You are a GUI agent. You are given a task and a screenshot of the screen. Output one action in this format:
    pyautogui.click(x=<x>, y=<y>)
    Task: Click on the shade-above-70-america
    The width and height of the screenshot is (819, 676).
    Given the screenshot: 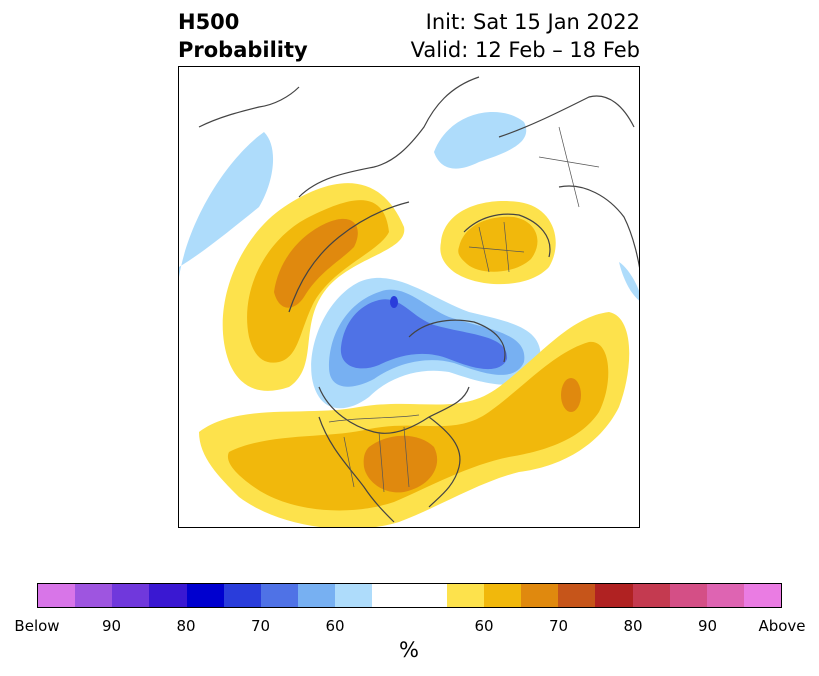 What is the action you would take?
    pyautogui.click(x=400, y=464)
    